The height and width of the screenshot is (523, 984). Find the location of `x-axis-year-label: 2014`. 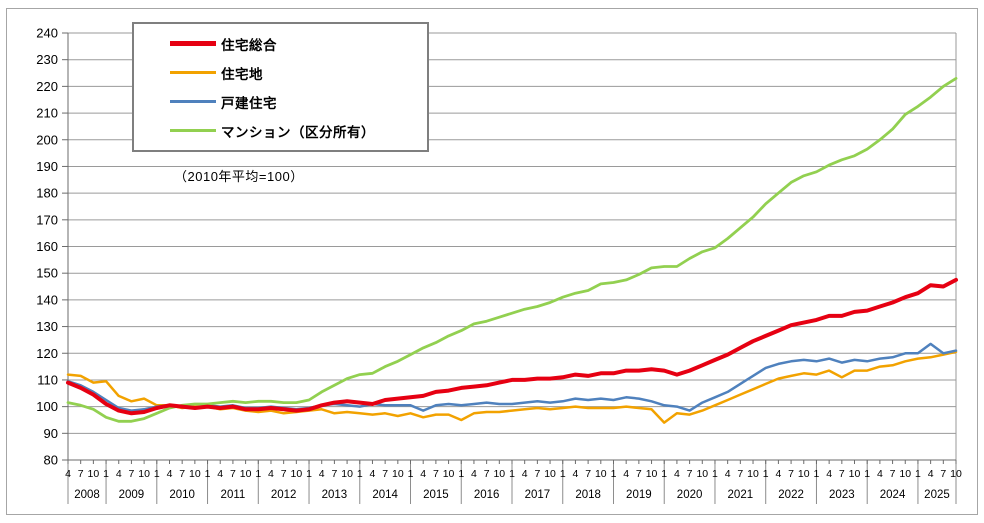

x-axis-year-label: 2014 is located at coordinates (385, 495).